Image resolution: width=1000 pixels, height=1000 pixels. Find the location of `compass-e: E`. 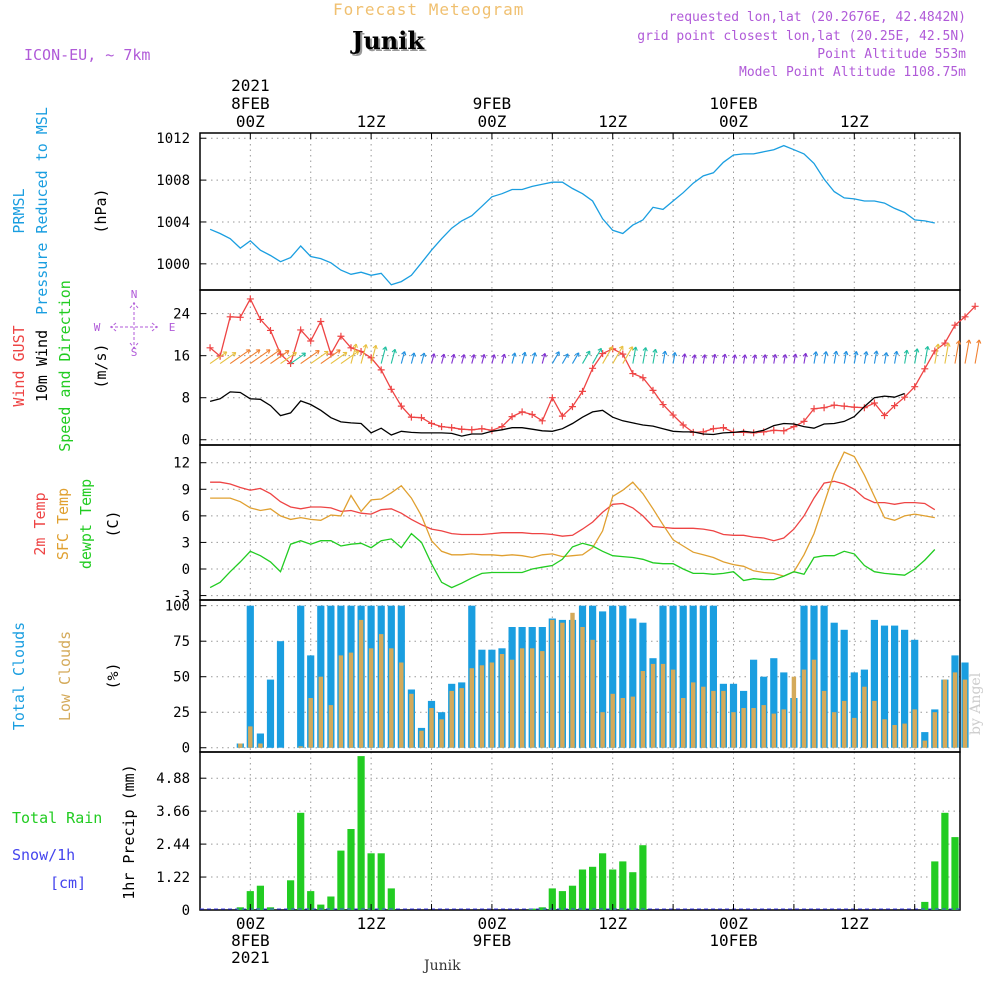

compass-e: E is located at coordinates (172, 327).